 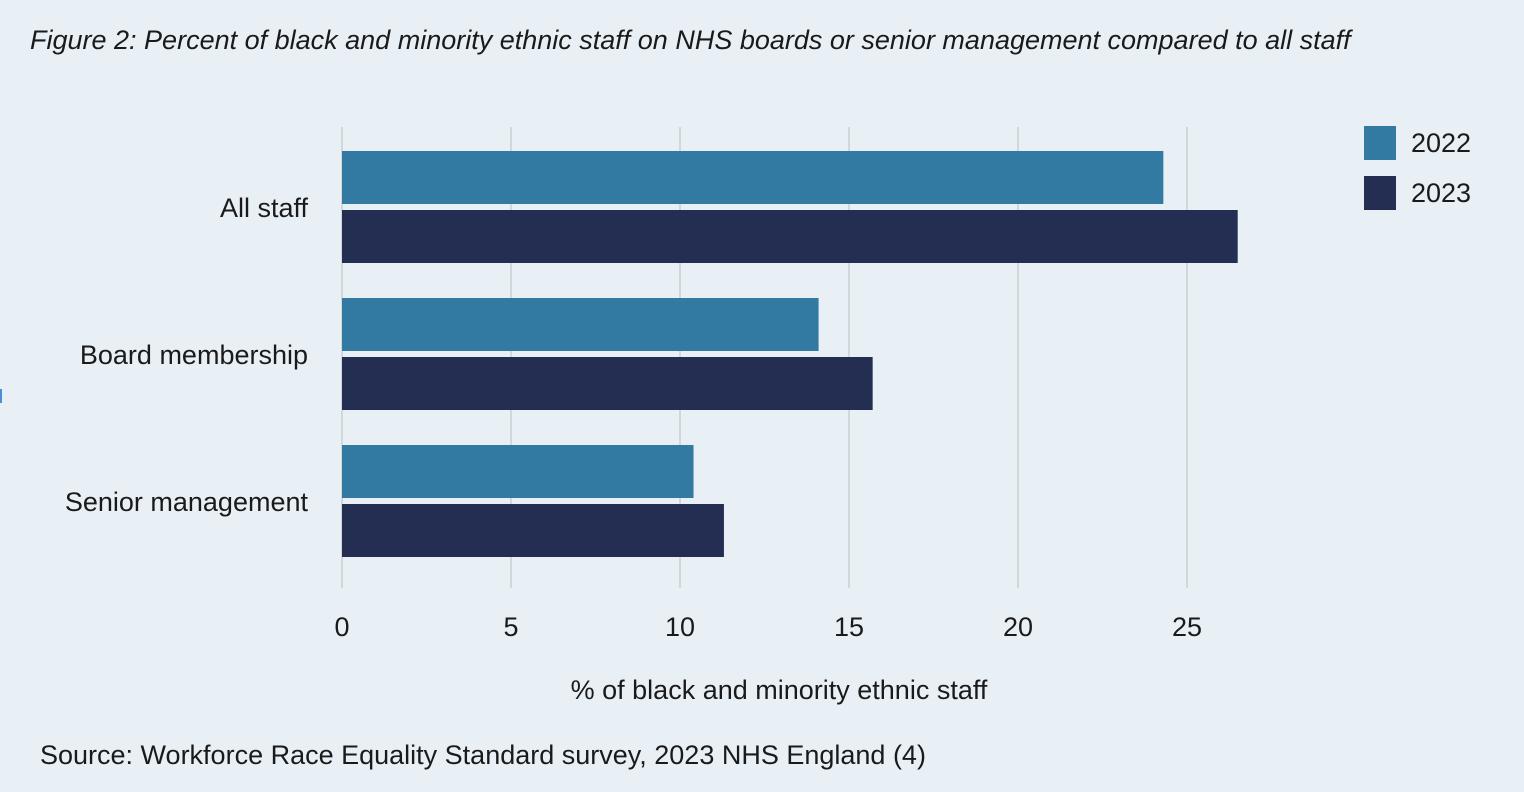 What do you see at coordinates (264, 208) in the screenshot?
I see `category-label-0: All staff` at bounding box center [264, 208].